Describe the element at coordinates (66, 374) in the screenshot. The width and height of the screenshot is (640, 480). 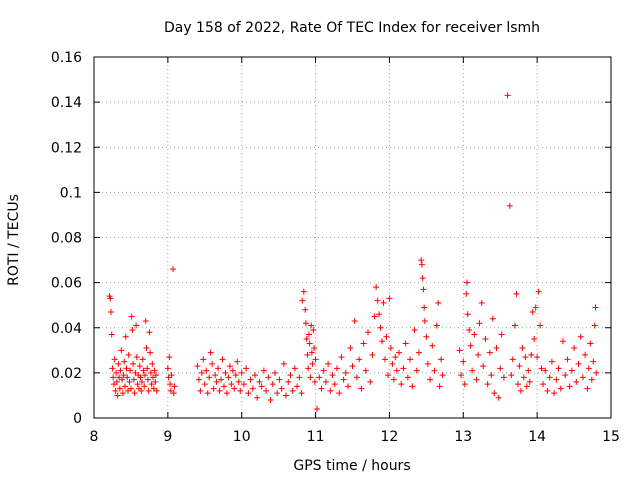
I see `y-tick-label: 0.02` at that location.